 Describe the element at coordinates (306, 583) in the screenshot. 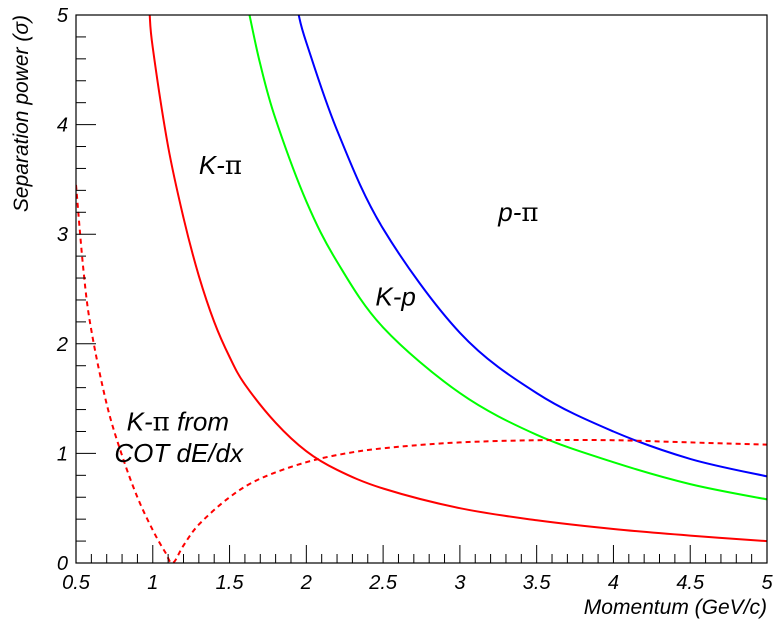

I see `x-tick-label: 2` at that location.